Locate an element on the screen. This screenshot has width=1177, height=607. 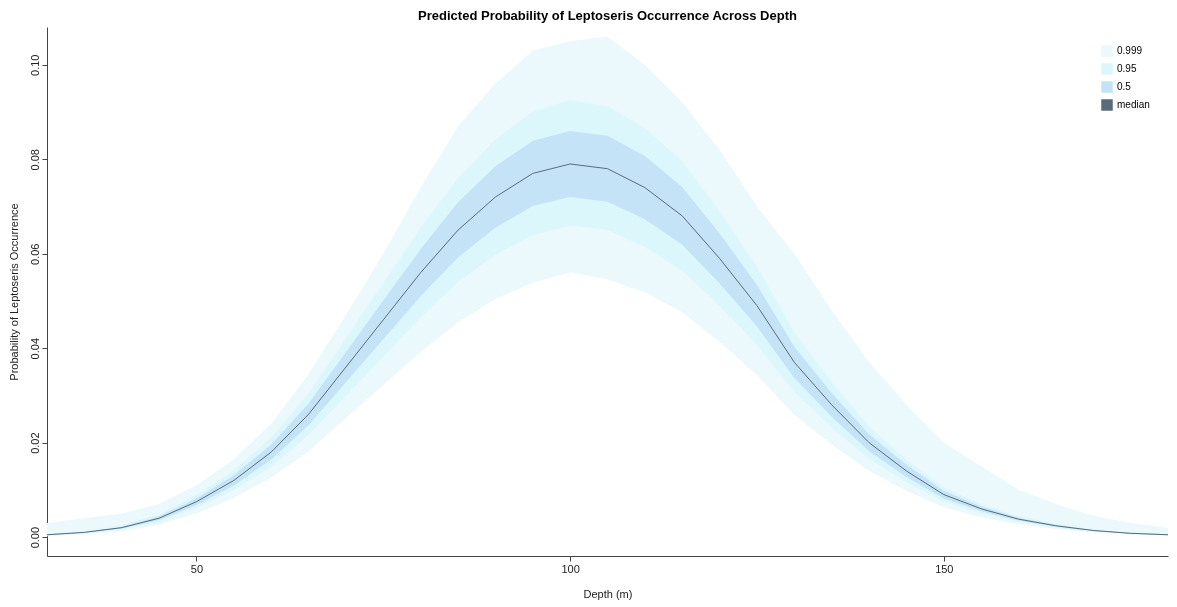
legend-label: median is located at coordinates (1133, 104).